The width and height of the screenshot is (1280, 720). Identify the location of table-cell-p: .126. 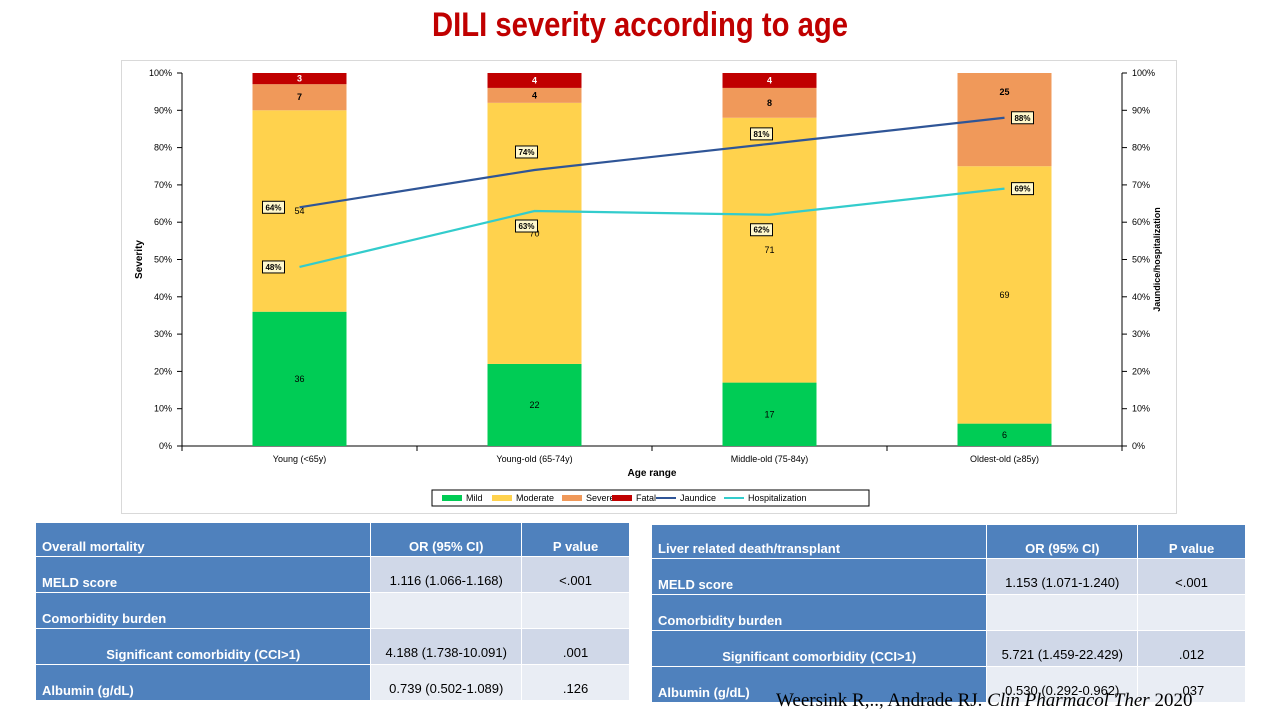
(575, 682).